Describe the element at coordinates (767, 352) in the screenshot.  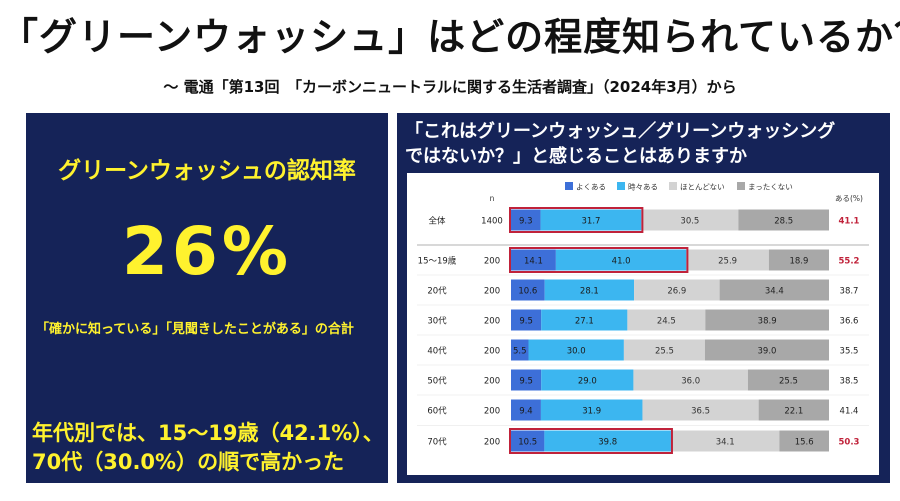
I see `bar-value-label-5-4: 39.0` at that location.